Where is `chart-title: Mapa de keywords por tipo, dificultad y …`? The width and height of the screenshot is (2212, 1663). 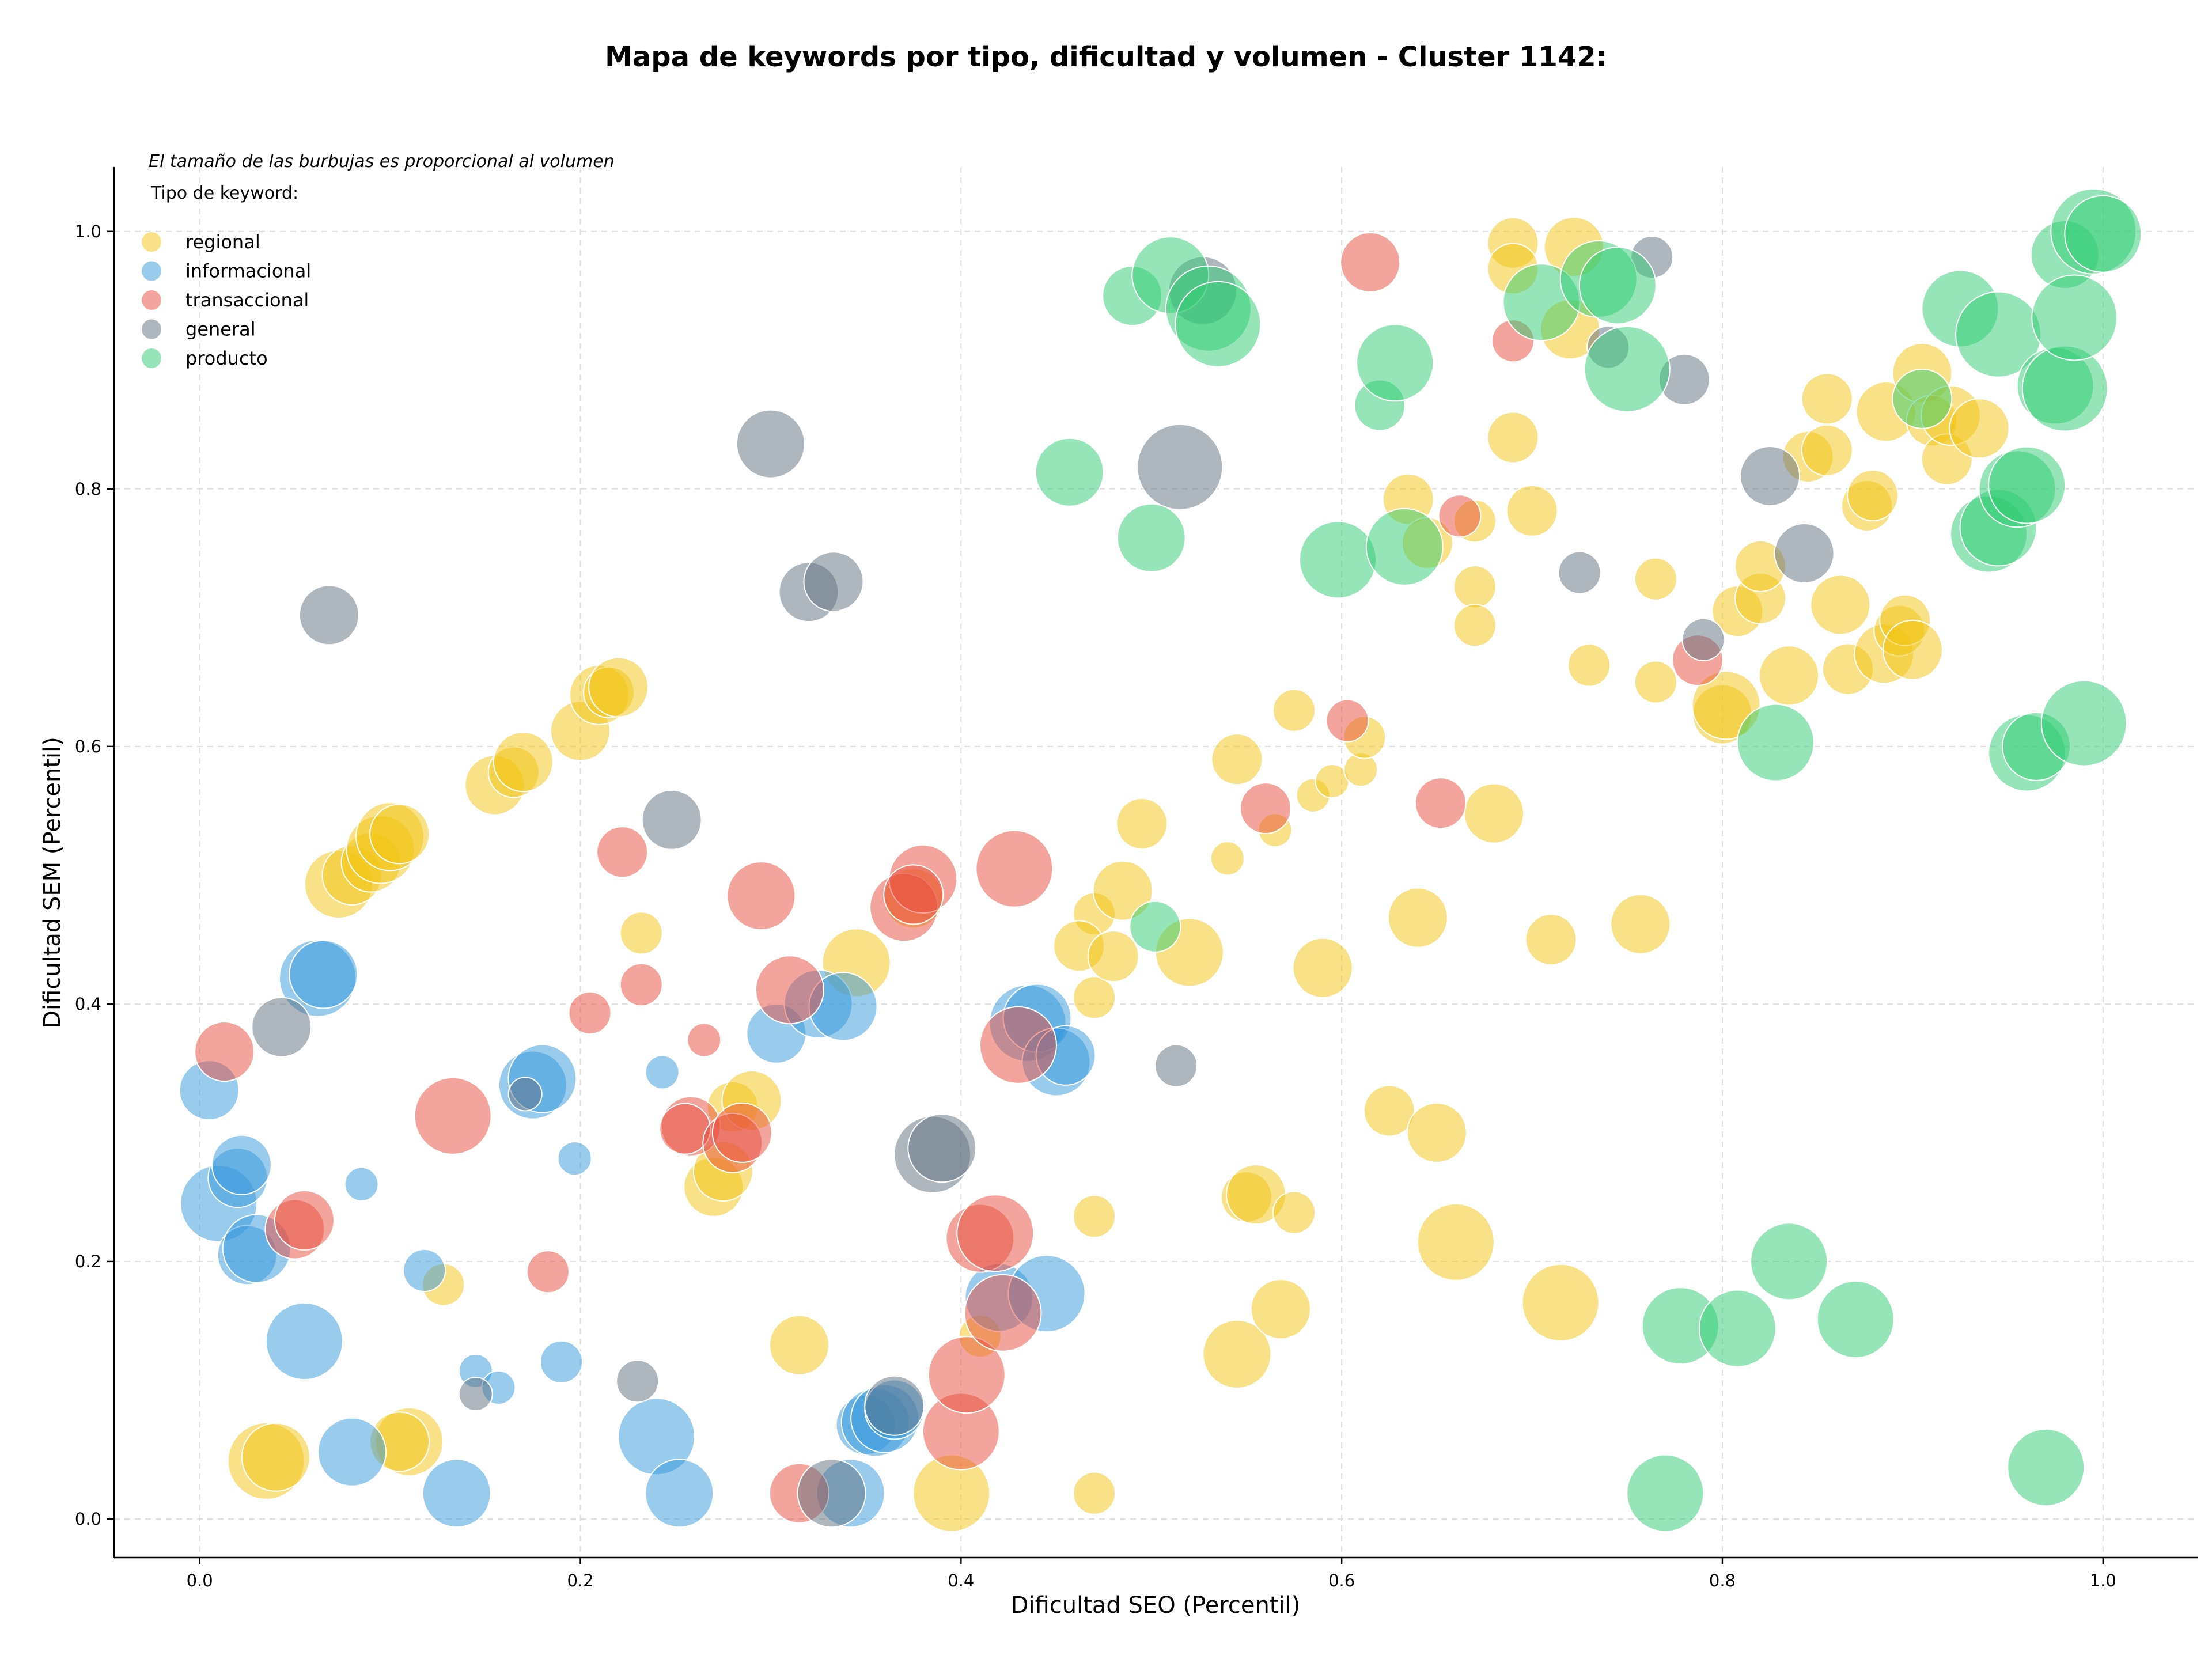
chart-title: Mapa de keywords por tipo, dificultad y … is located at coordinates (1106, 57).